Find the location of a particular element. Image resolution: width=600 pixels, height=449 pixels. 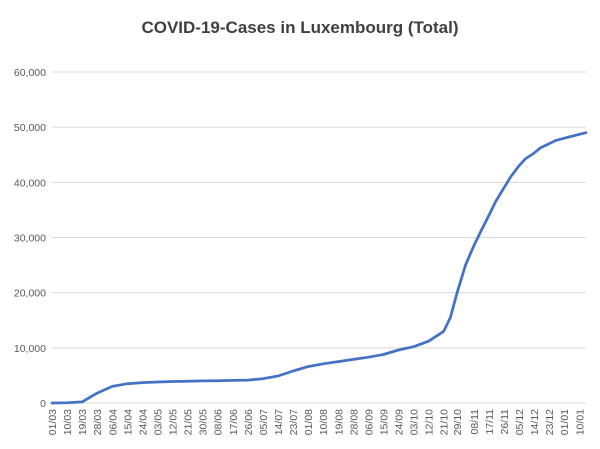

y-tick-label: 10,000 is located at coordinates (30, 349).